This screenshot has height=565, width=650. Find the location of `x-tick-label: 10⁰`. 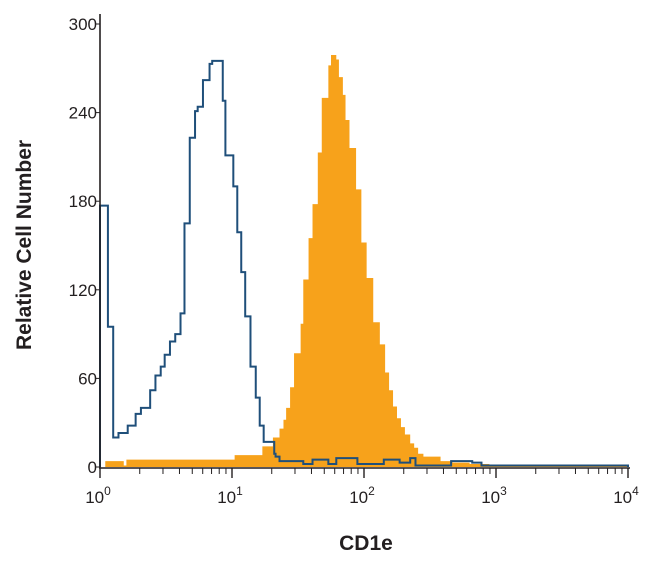

x-tick-label: 10⁰ is located at coordinates (98, 495).